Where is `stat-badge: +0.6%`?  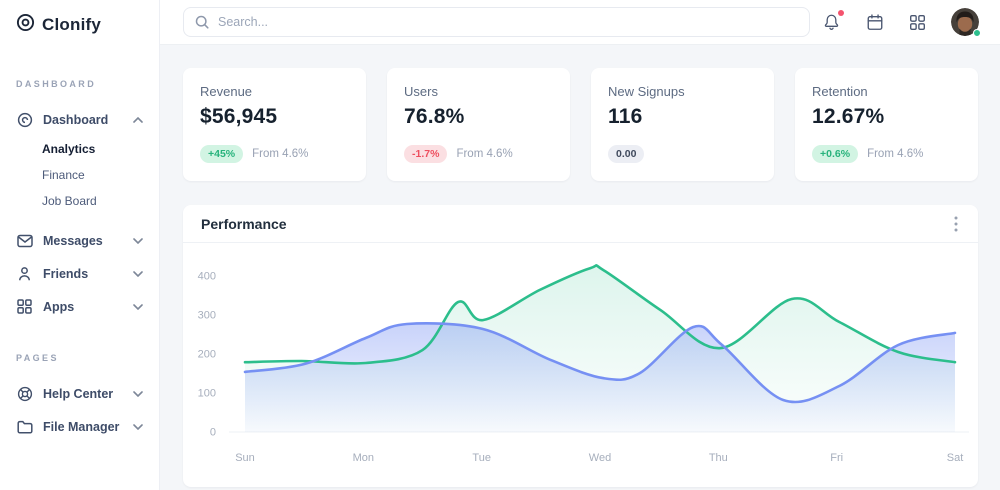 stat-badge: +0.6% is located at coordinates (835, 154).